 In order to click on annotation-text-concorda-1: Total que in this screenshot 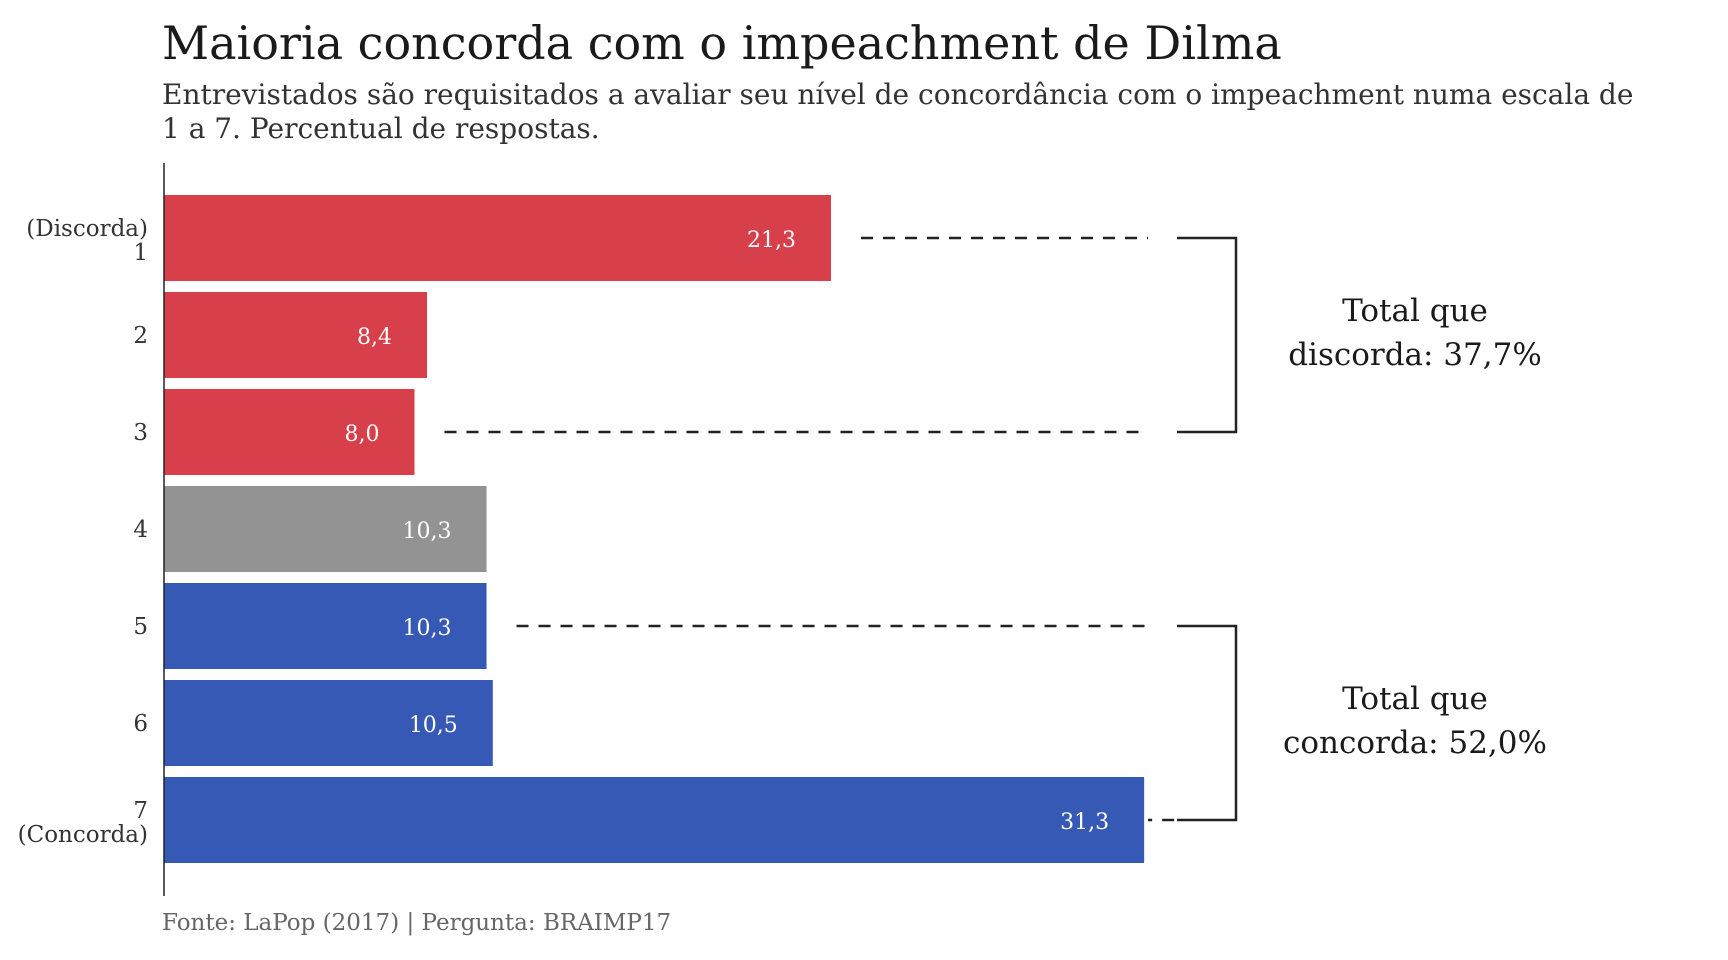, I will do `click(1415, 699)`.